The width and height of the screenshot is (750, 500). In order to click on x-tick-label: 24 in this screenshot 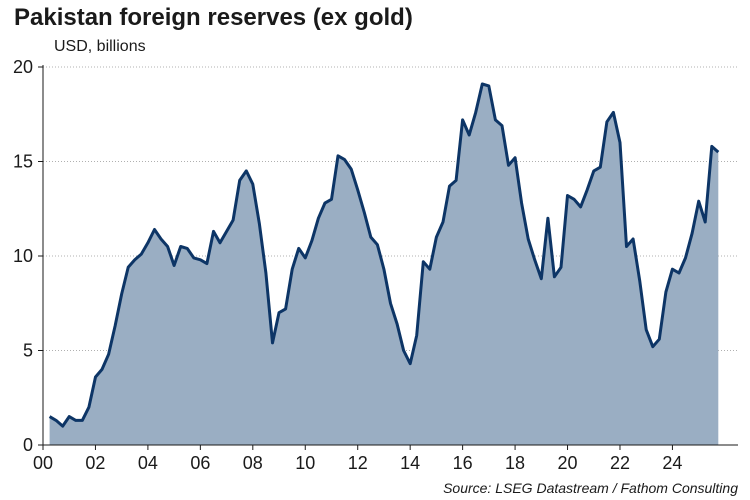, I will do `click(672, 463)`.